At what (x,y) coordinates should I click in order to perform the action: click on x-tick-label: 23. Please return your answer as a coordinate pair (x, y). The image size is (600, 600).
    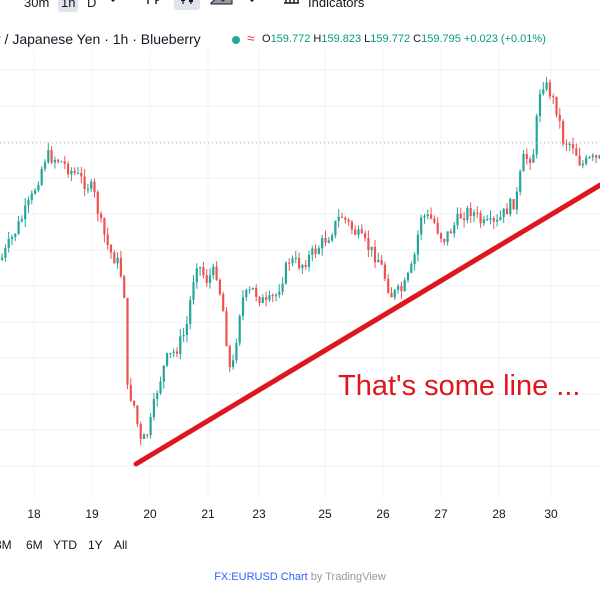
    Looking at the image, I should click on (259, 514).